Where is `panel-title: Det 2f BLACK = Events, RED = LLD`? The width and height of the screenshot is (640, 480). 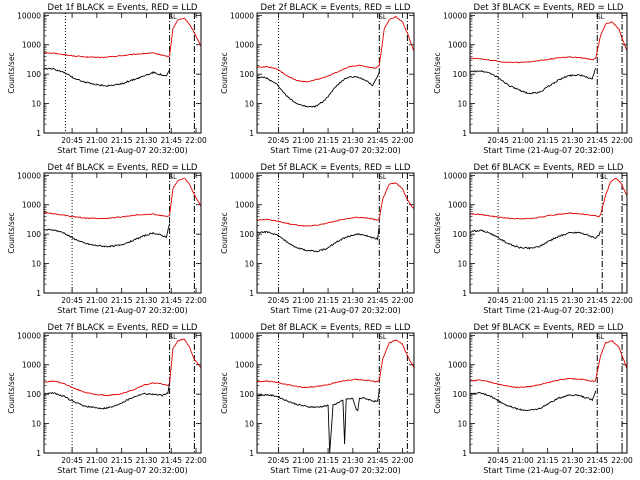 panel-title: Det 2f BLACK = Events, RED = LLD is located at coordinates (336, 8).